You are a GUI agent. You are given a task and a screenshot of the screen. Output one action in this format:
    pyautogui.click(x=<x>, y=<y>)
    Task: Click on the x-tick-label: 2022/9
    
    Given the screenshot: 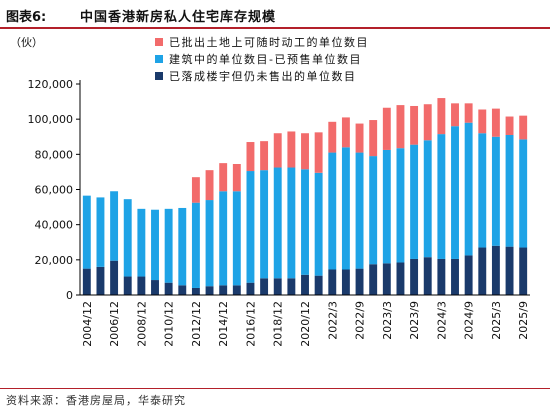 What is the action you would take?
    pyautogui.click(x=360, y=320)
    